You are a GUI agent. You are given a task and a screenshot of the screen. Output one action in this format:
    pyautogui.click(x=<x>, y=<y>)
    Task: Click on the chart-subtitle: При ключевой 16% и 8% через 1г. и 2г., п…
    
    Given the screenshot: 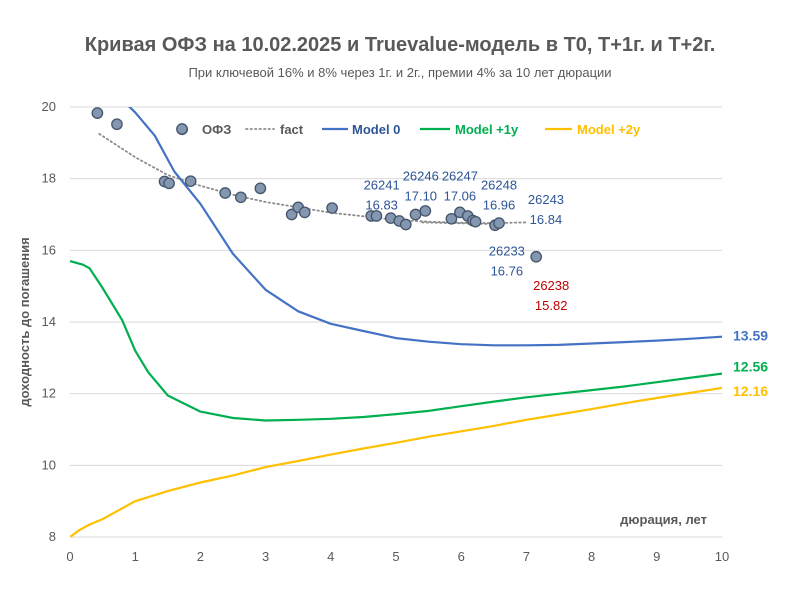 What is the action you would take?
    pyautogui.click(x=400, y=72)
    